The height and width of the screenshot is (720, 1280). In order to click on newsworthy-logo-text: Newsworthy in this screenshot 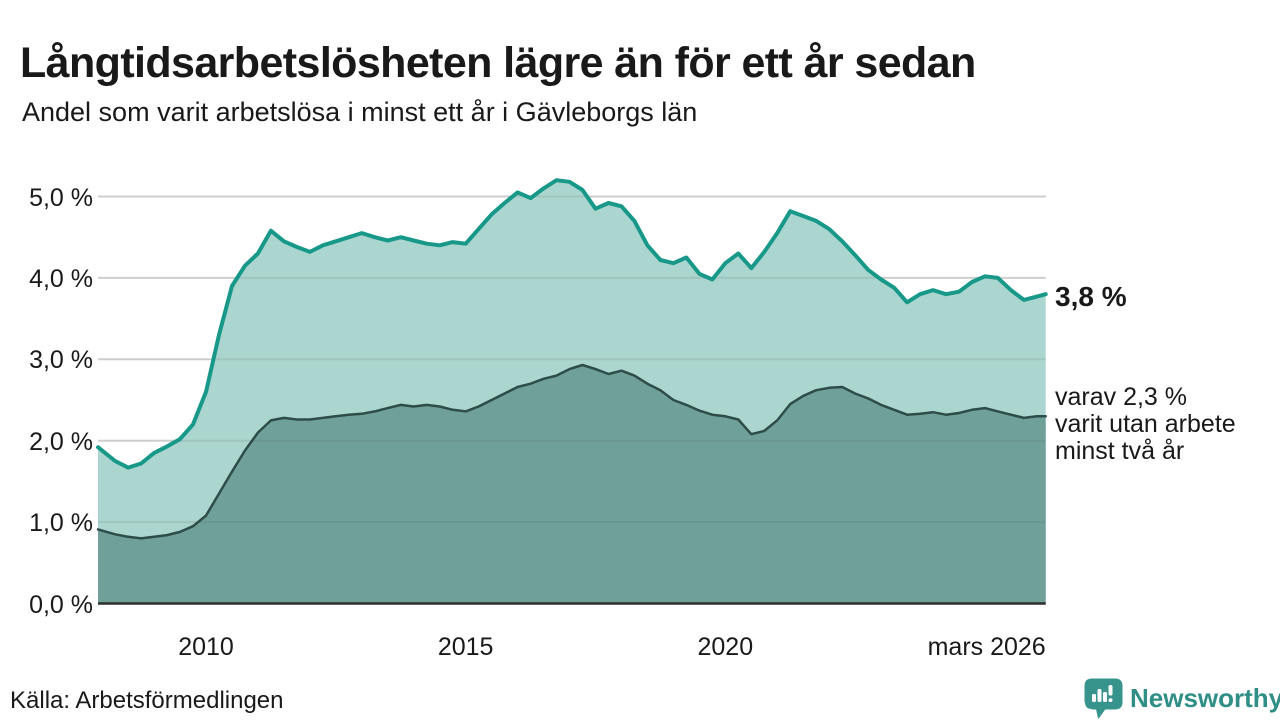, I will do `click(1205, 697)`.